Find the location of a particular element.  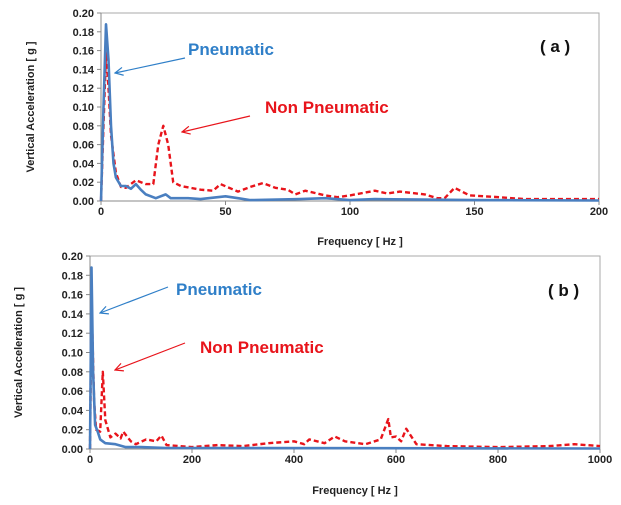

x-tick-label: 50 is located at coordinates (225, 212).